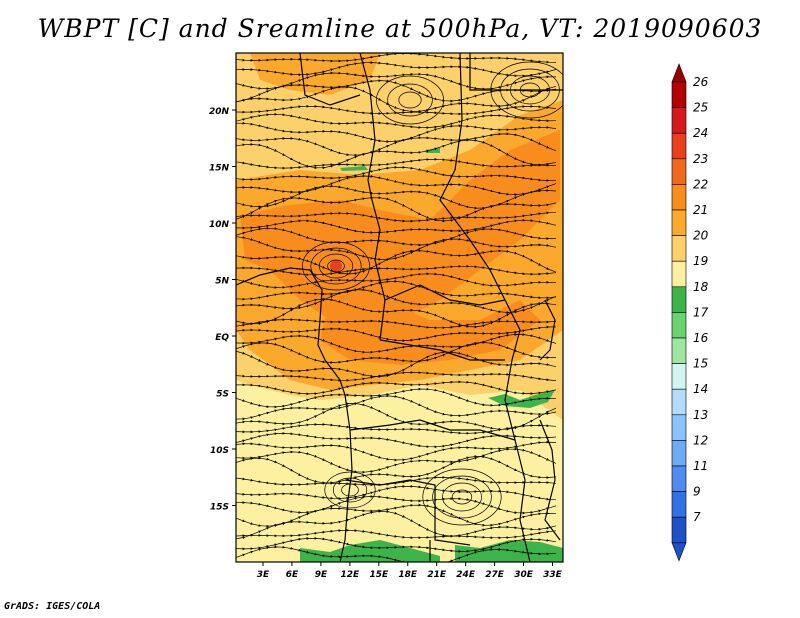 This screenshot has height=618, width=800. Describe the element at coordinates (408, 575) in the screenshot. I see `lon-label: 18E` at that location.